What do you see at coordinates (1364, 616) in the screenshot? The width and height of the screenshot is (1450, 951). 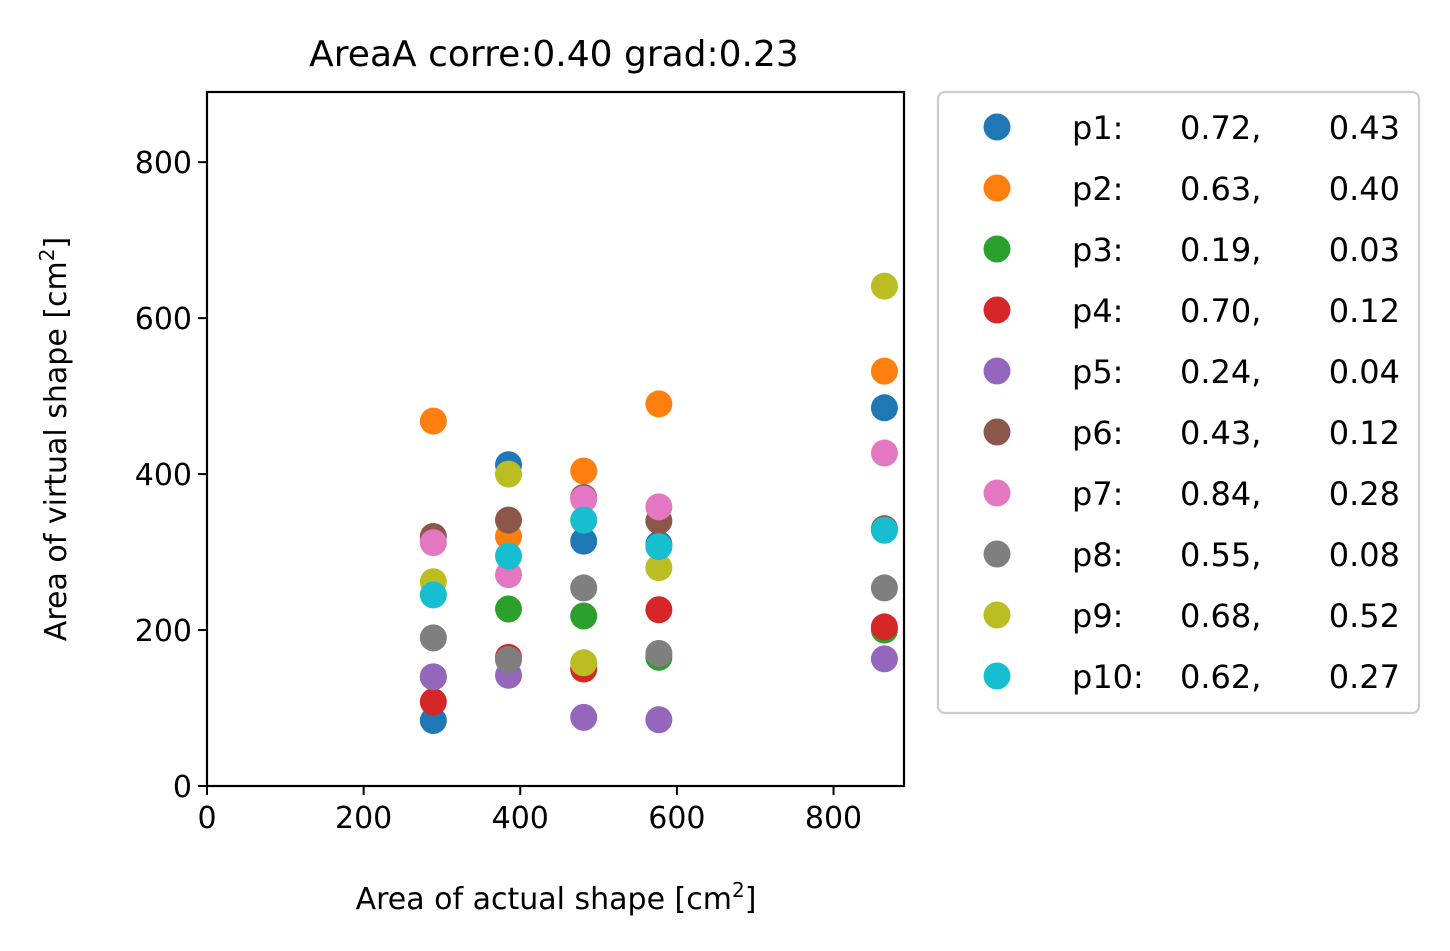 I see `legend-value-2-9: 0.52` at bounding box center [1364, 616].